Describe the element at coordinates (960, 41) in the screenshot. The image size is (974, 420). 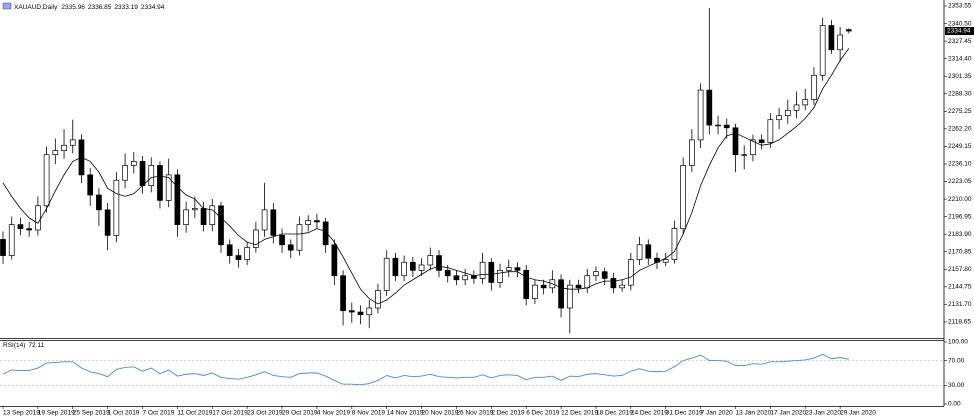
I see `y-tick-label: 2327.45` at that location.